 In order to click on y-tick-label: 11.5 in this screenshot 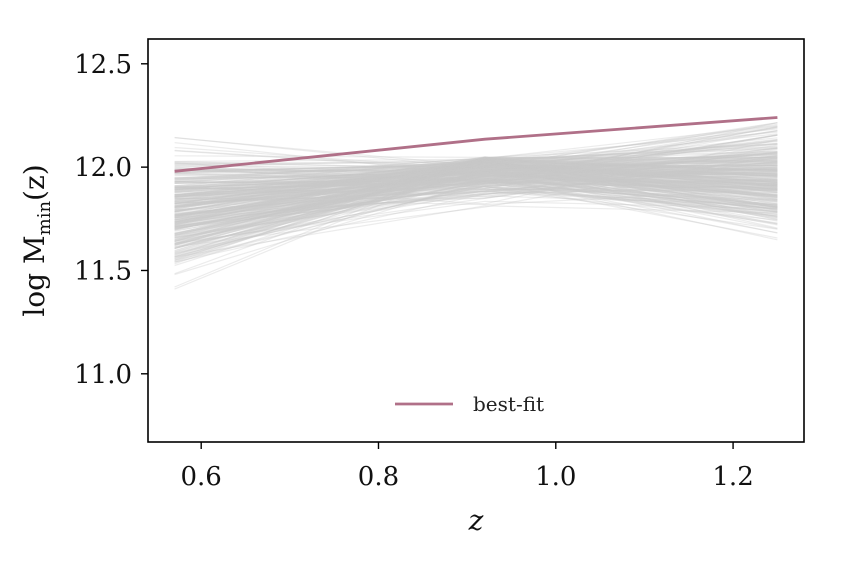, I will do `click(103, 271)`.